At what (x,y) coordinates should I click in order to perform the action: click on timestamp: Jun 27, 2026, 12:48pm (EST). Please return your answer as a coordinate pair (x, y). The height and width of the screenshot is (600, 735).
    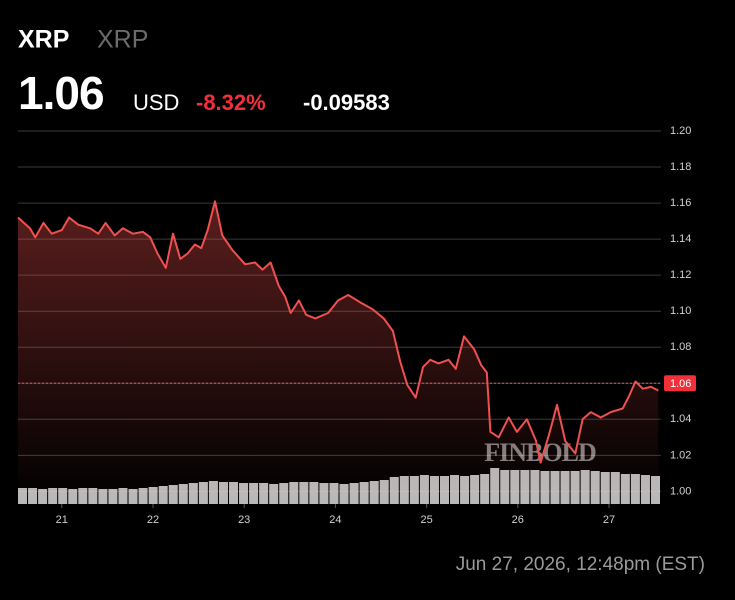
    Looking at the image, I should click on (580, 564).